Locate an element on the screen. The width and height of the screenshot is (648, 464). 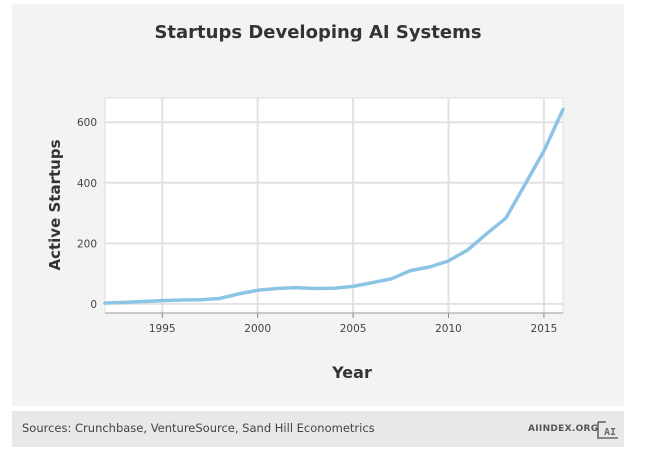
y-tick-labels: 0 200 400 600 is located at coordinates (87, 214).